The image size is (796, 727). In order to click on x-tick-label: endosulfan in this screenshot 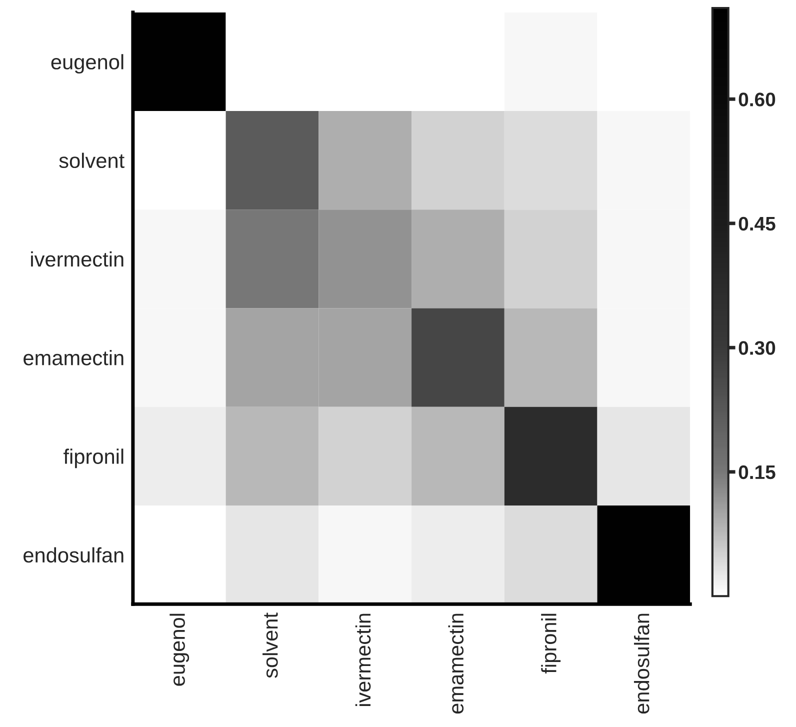, I will do `click(642, 664)`.